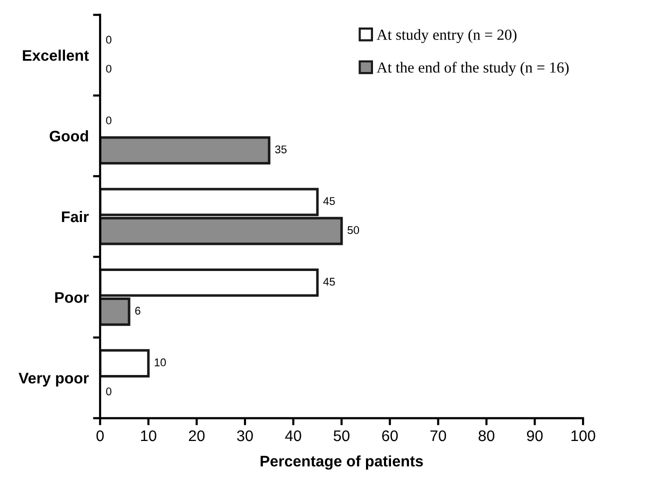 The height and width of the screenshot is (479, 650). Describe the element at coordinates (196, 436) in the screenshot. I see `x-tick-label: 20` at that location.